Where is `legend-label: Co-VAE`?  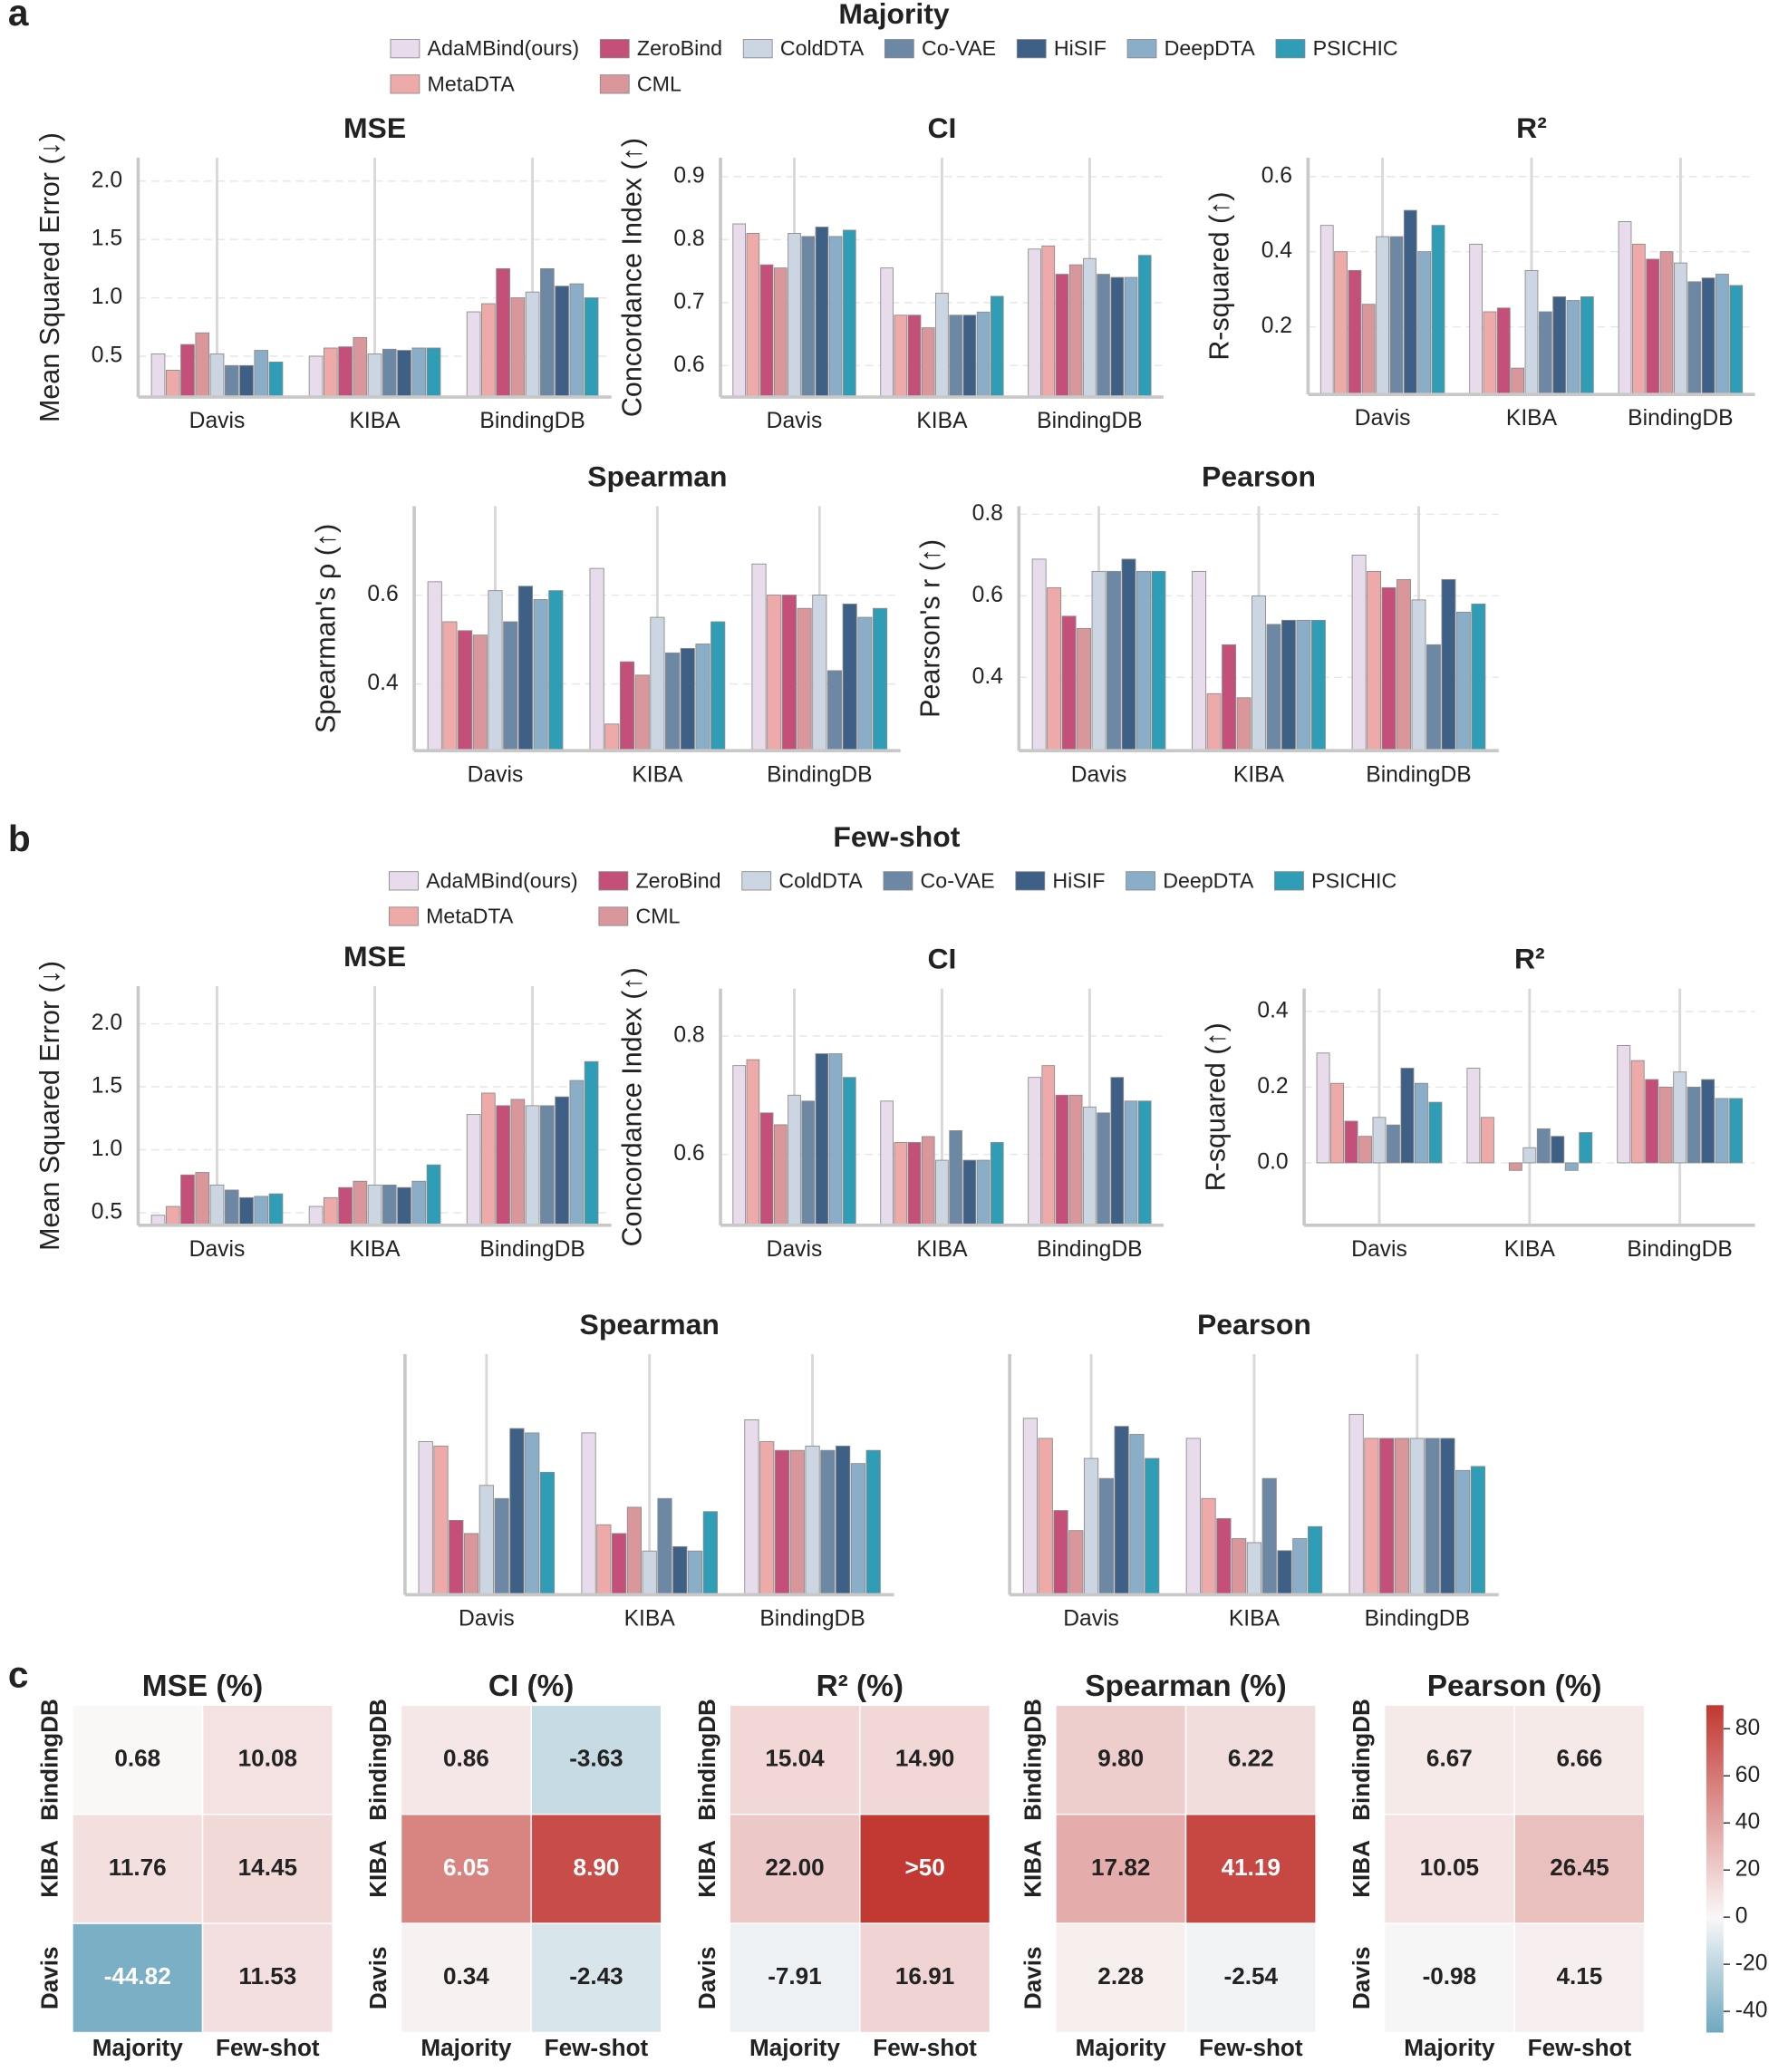 legend-label: Co-VAE is located at coordinates (959, 48).